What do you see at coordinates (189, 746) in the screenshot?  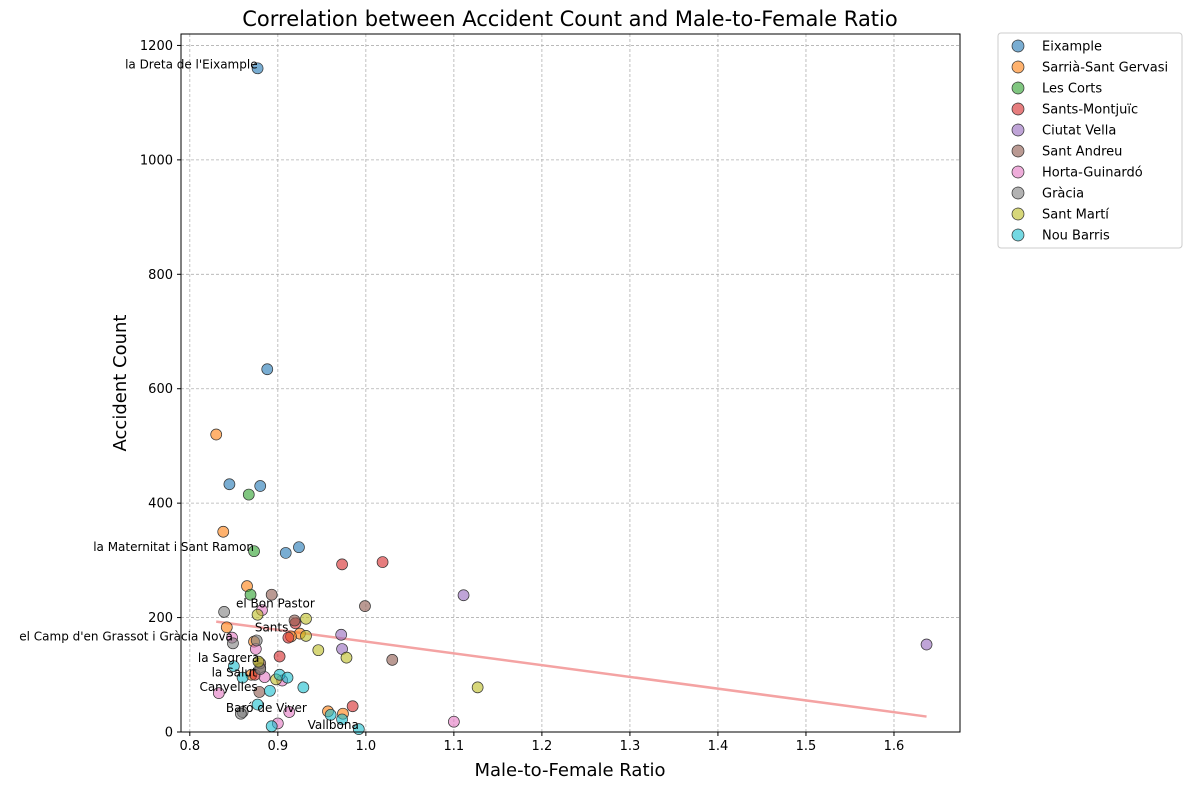 I see `x-tick-label: 0.8` at bounding box center [189, 746].